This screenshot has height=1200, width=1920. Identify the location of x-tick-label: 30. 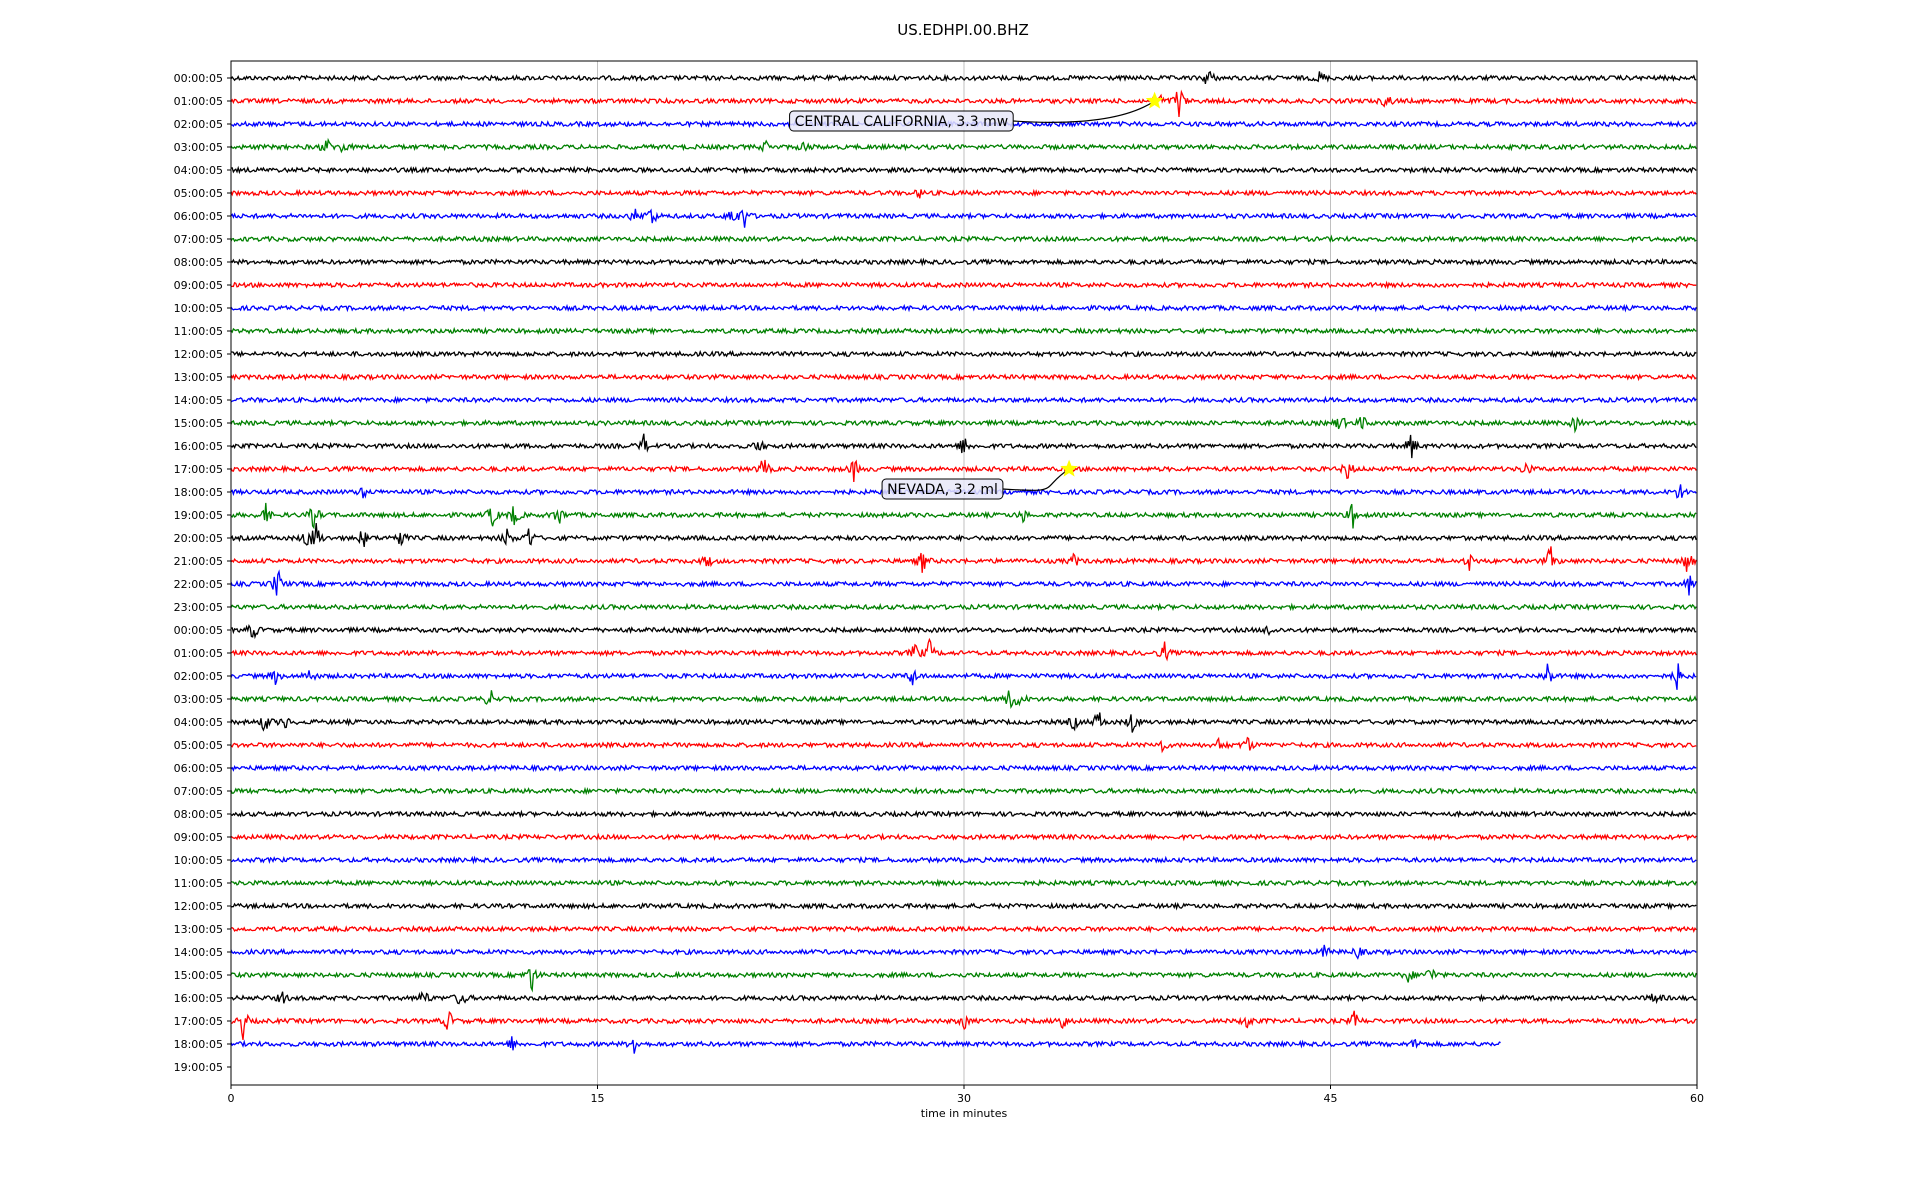
(964, 1098).